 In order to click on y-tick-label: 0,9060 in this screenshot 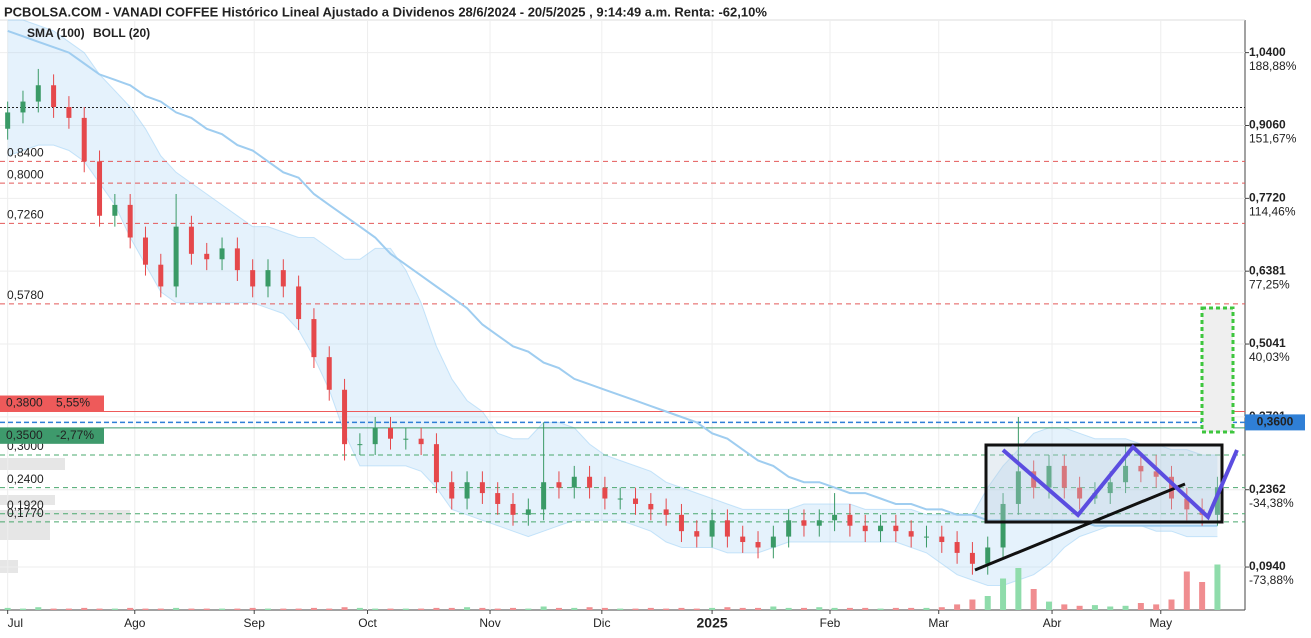, I will do `click(1267, 125)`.